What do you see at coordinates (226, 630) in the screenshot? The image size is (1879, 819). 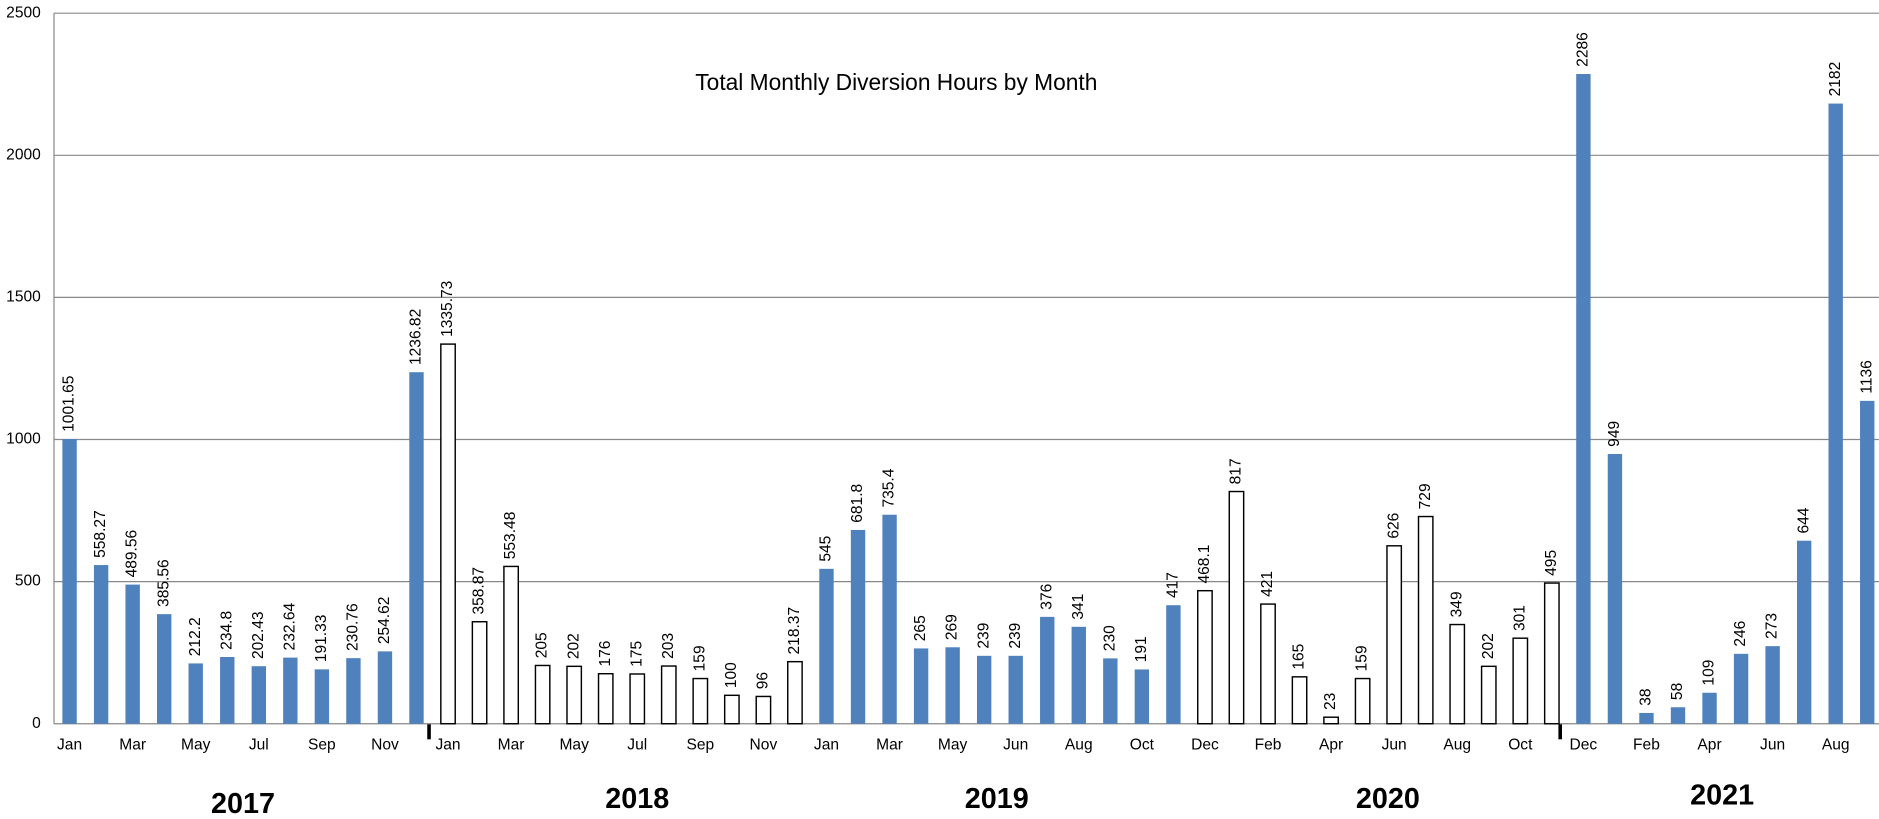 I see `value-label: 234.8` at bounding box center [226, 630].